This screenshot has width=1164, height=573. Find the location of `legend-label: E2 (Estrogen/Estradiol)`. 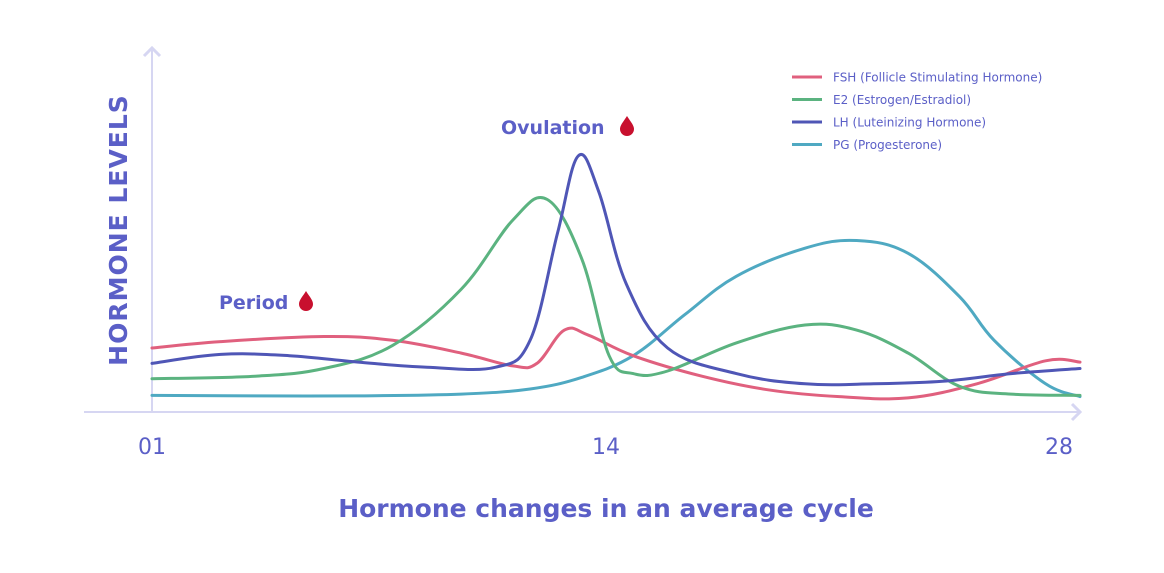

legend-label: E2 (Estrogen/Estradiol) is located at coordinates (902, 100).